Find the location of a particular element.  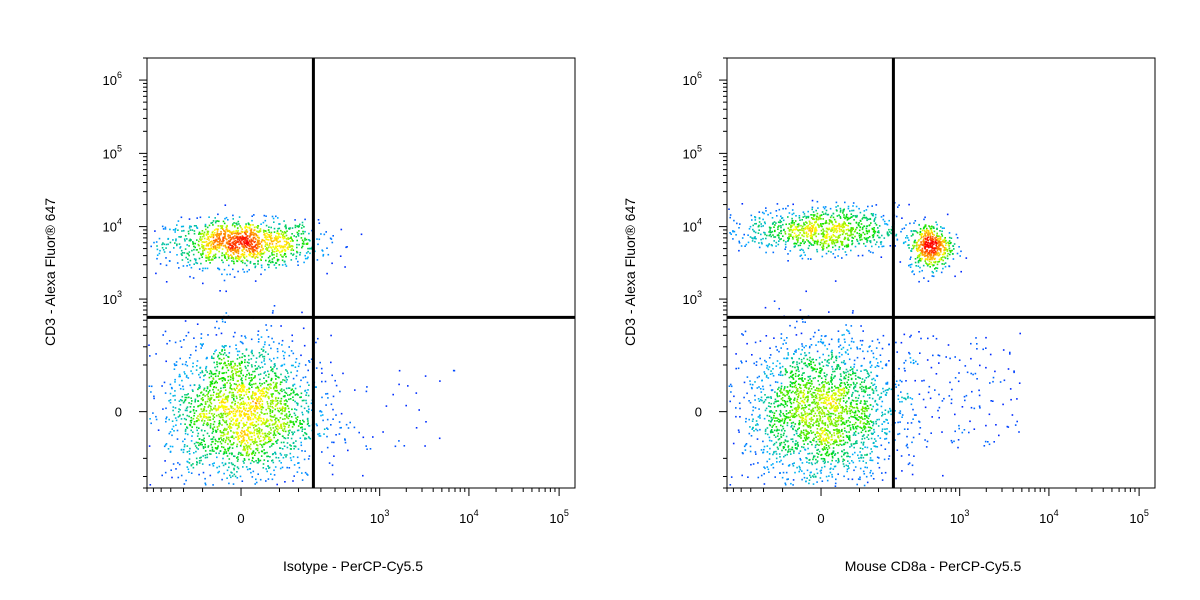

x-tick-label: 105 is located at coordinates (558, 517).